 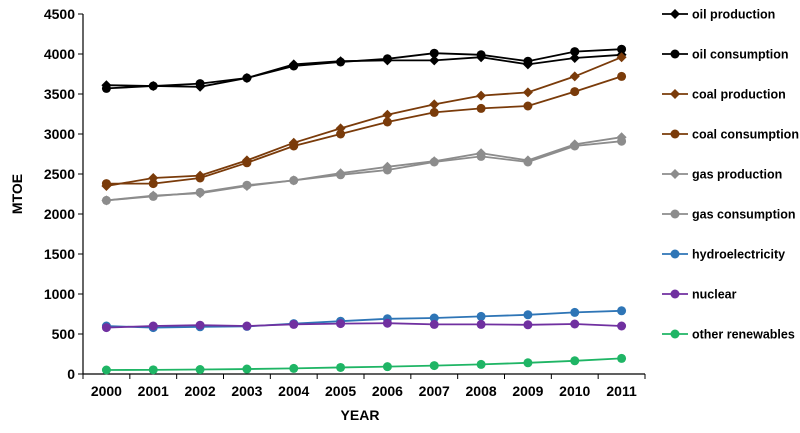 What do you see at coordinates (200, 391) in the screenshot?
I see `x-tick-label: 2002` at bounding box center [200, 391].